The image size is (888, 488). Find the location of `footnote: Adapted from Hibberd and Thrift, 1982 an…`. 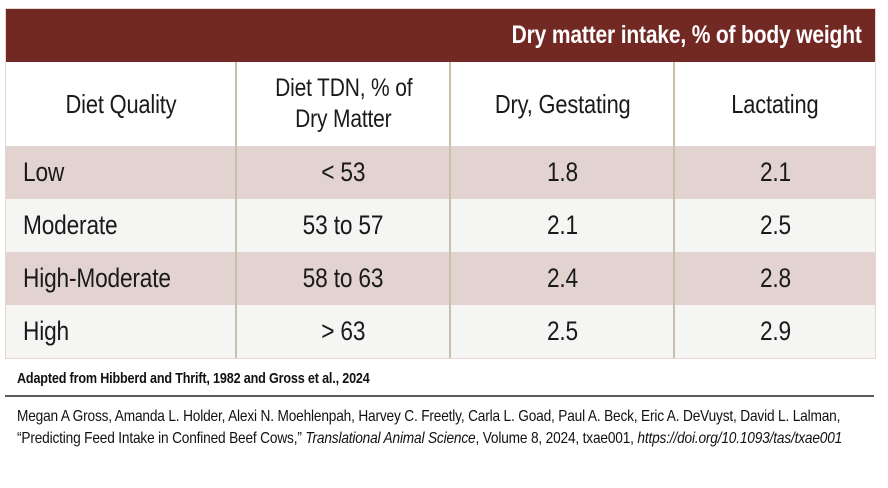

footnote: Adapted from Hibberd and Thrift, 1982 an… is located at coordinates (445, 378).